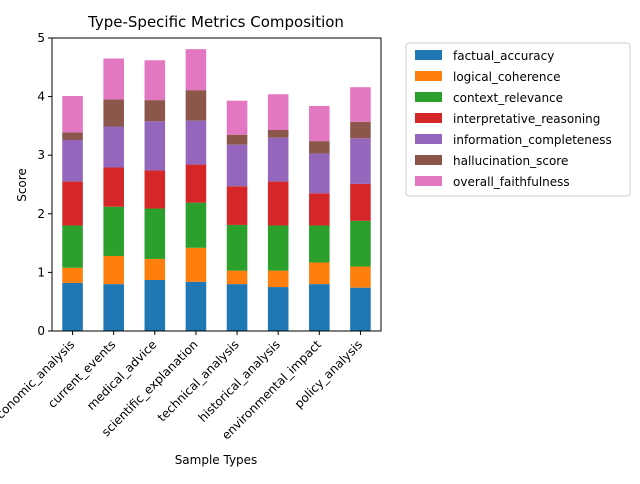 Image resolution: width=640 pixels, height=484 pixels. Describe the element at coordinates (155, 146) in the screenshot. I see `bar-segment-information_completeness-medical_advice` at that location.